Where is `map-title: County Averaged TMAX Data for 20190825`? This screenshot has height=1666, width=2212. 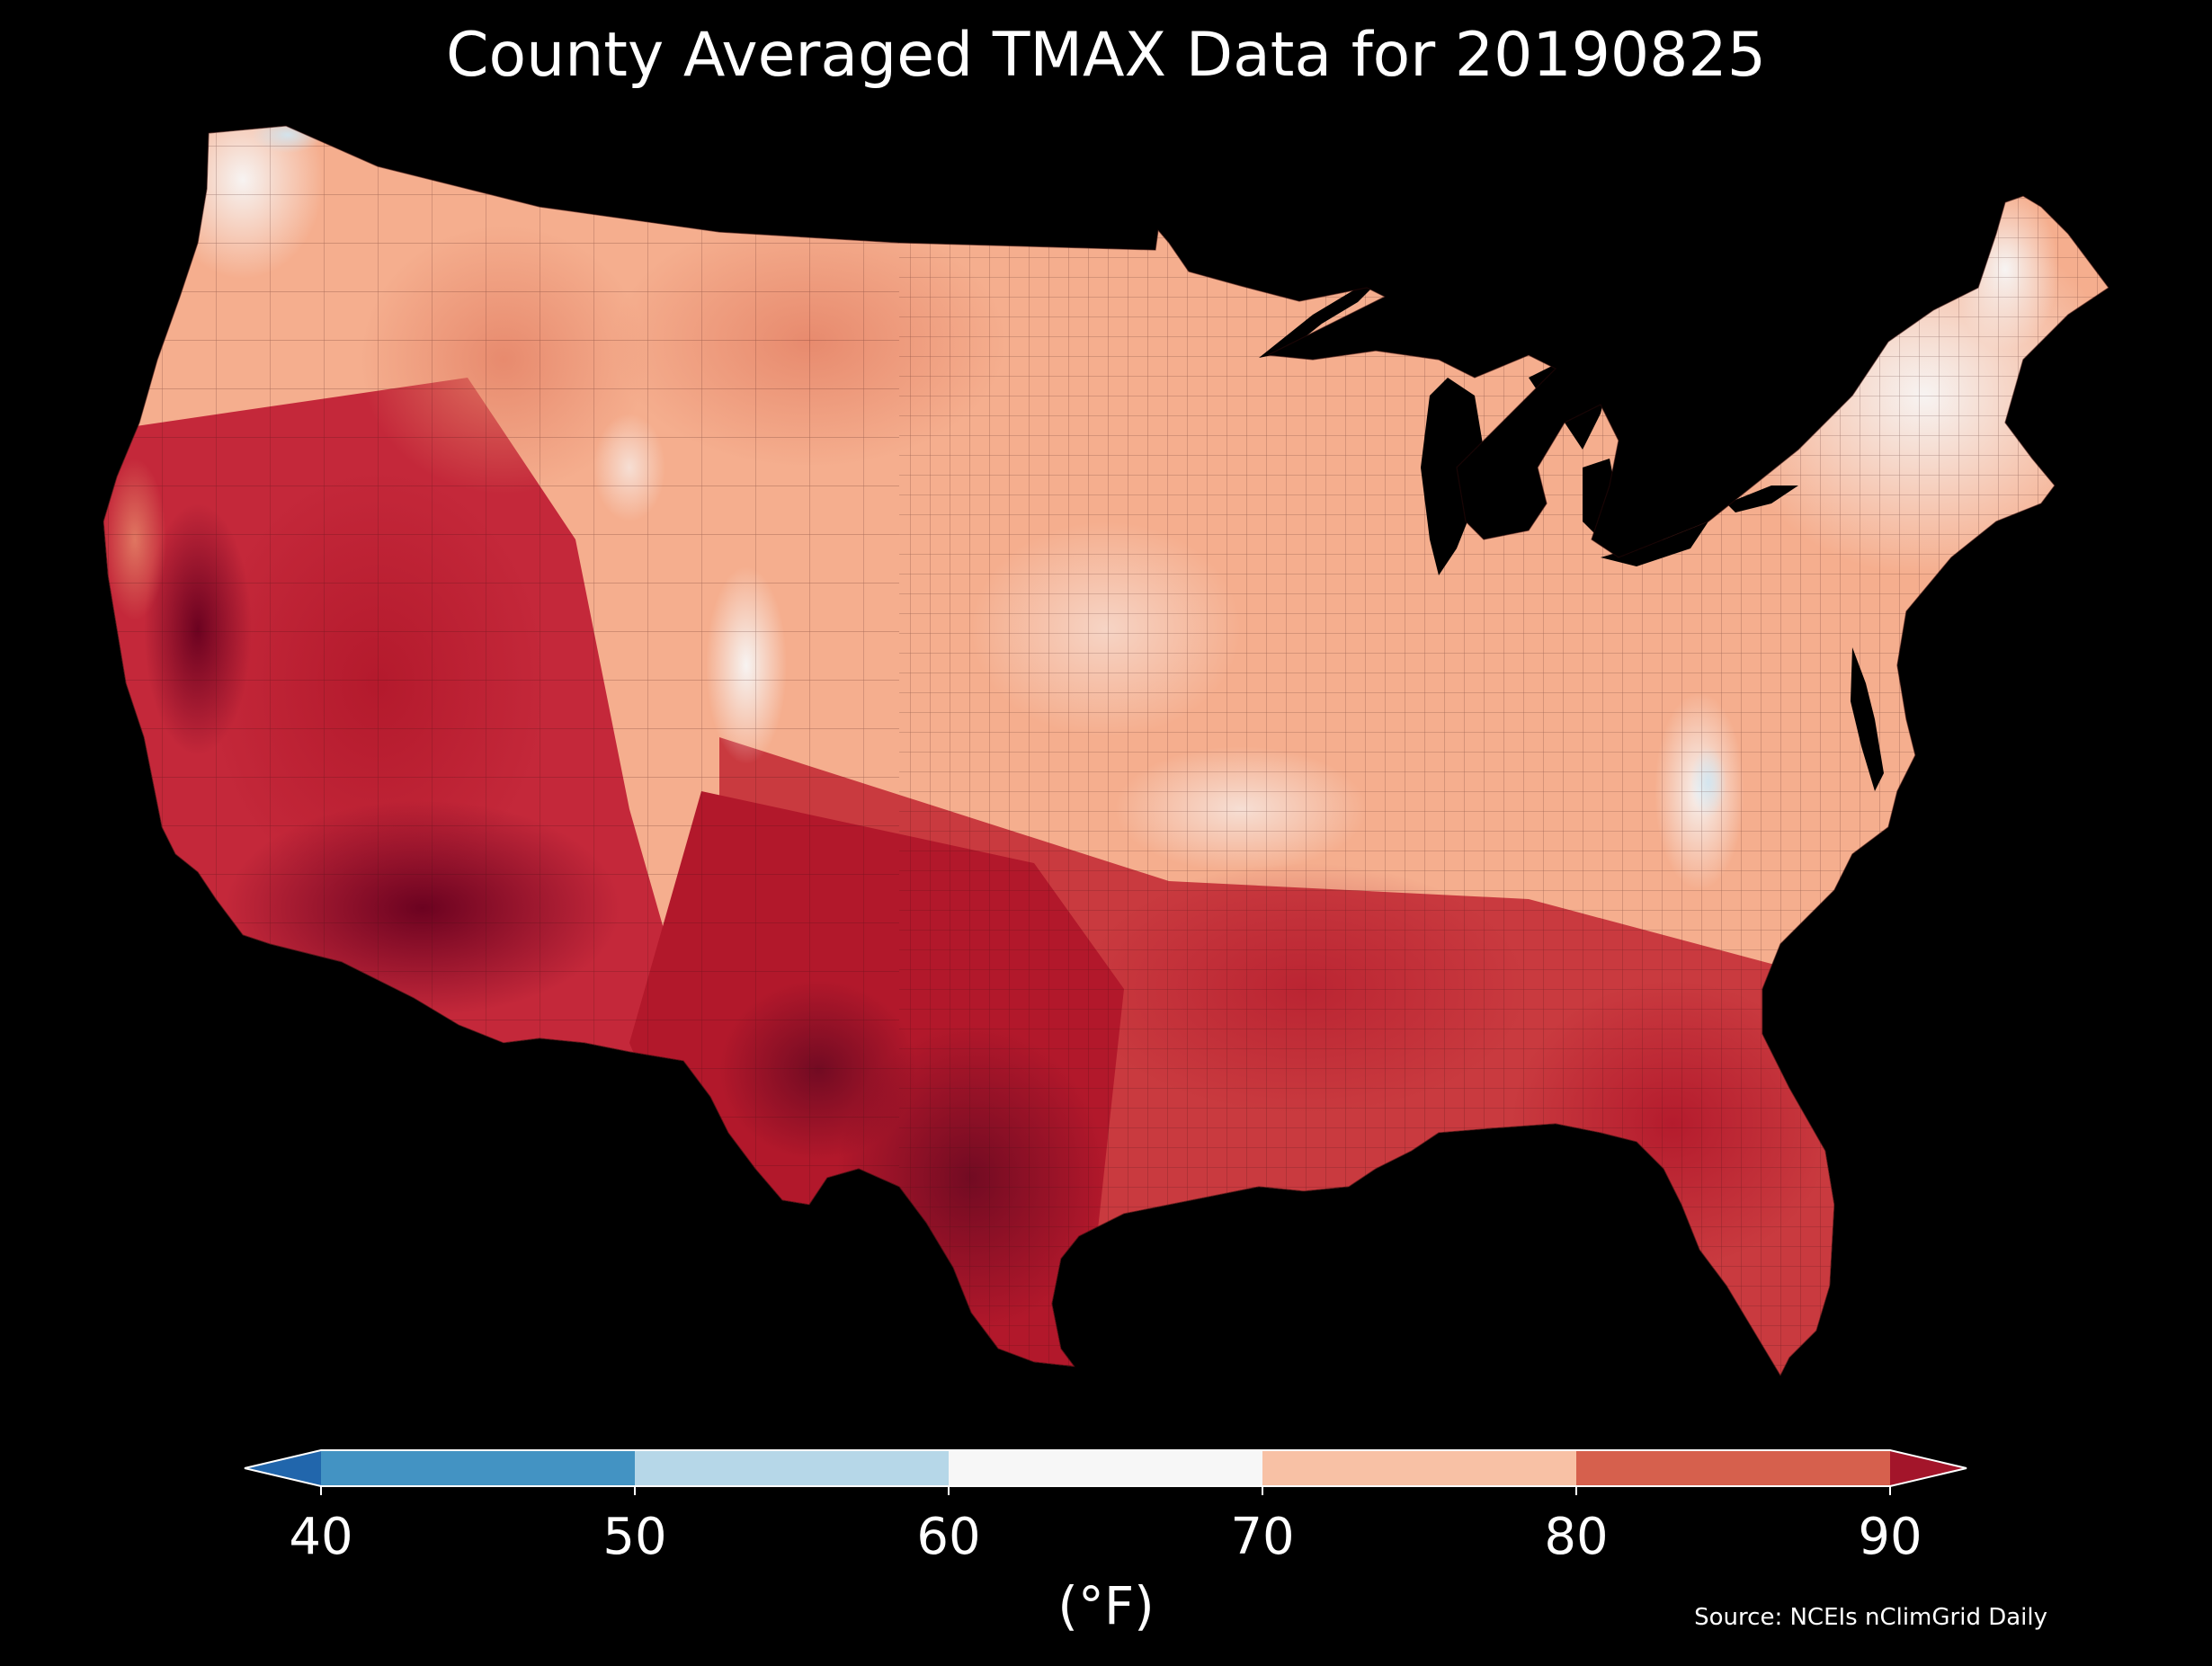
map-title: County Averaged TMAX Data for 20190825 is located at coordinates (1106, 55).